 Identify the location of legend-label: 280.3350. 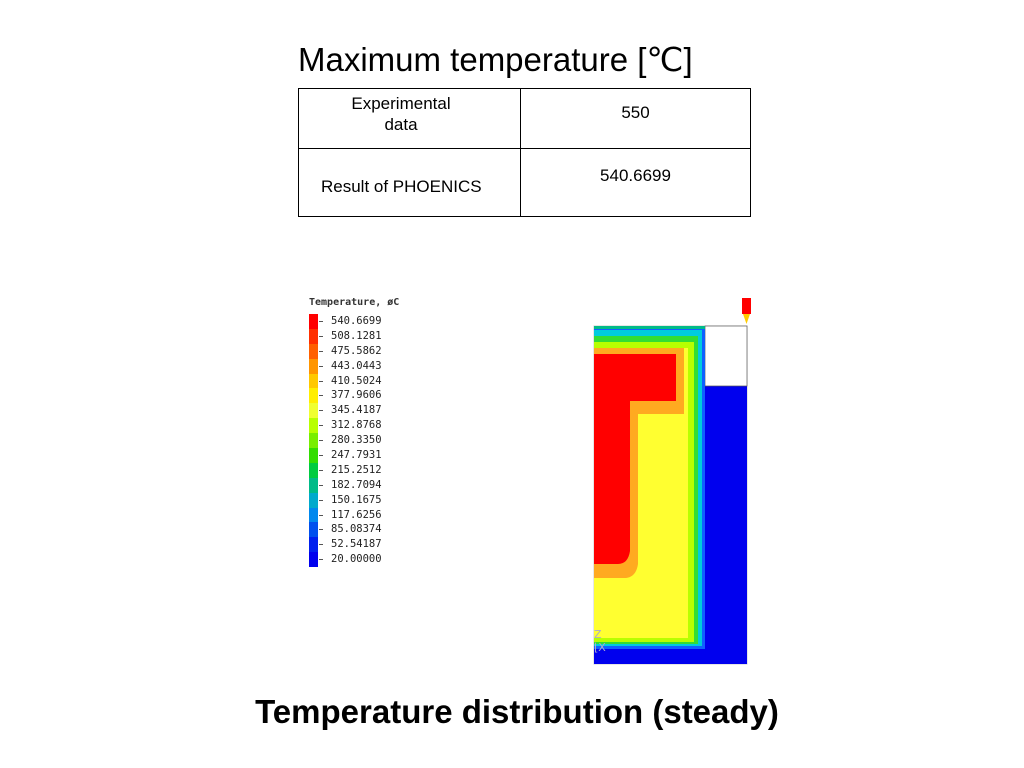
(356, 440).